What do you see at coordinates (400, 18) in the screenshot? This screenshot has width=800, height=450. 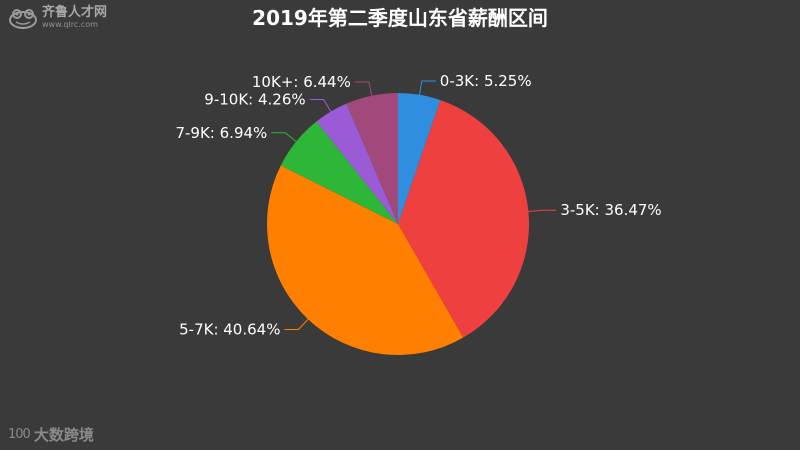 I see `chart-title: 2019年第二季度山东省薪酬区间` at bounding box center [400, 18].